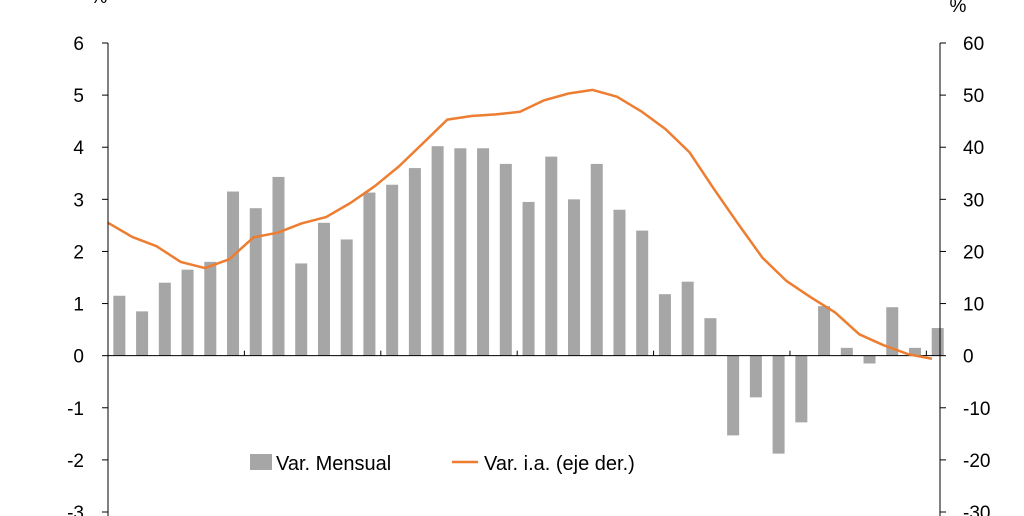 This screenshot has width=1024, height=516. What do you see at coordinates (973, 96) in the screenshot?
I see `right-tick-label: 50` at bounding box center [973, 96].